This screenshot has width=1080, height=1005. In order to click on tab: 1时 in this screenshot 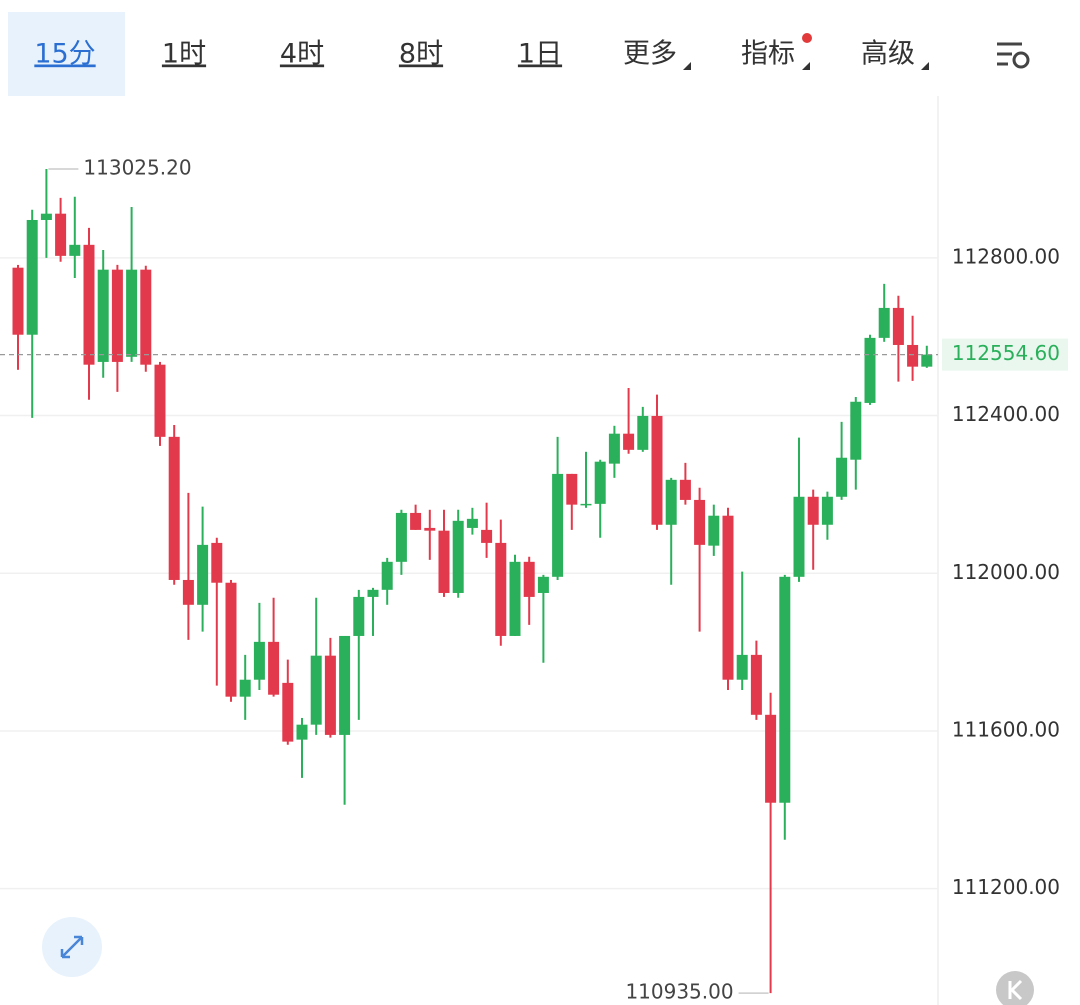, I will do `click(184, 54)`.